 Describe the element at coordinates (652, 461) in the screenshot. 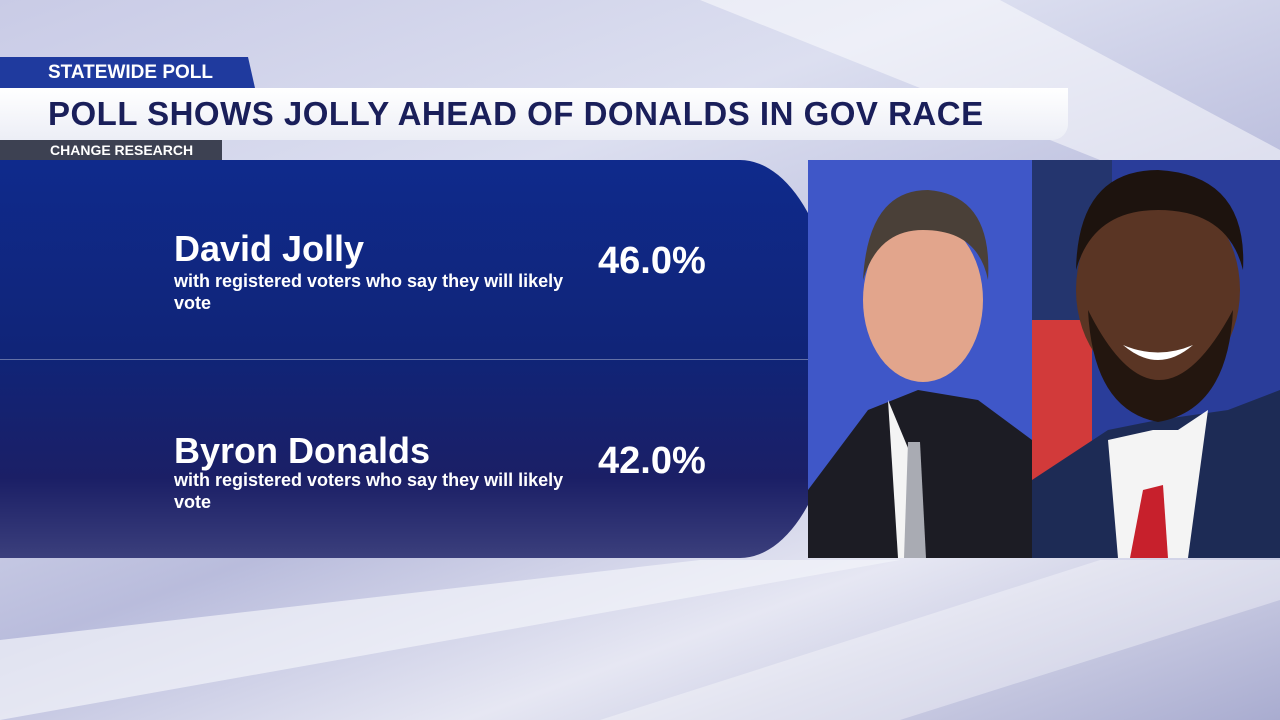

I see `candidate-share: 42.0%` at that location.